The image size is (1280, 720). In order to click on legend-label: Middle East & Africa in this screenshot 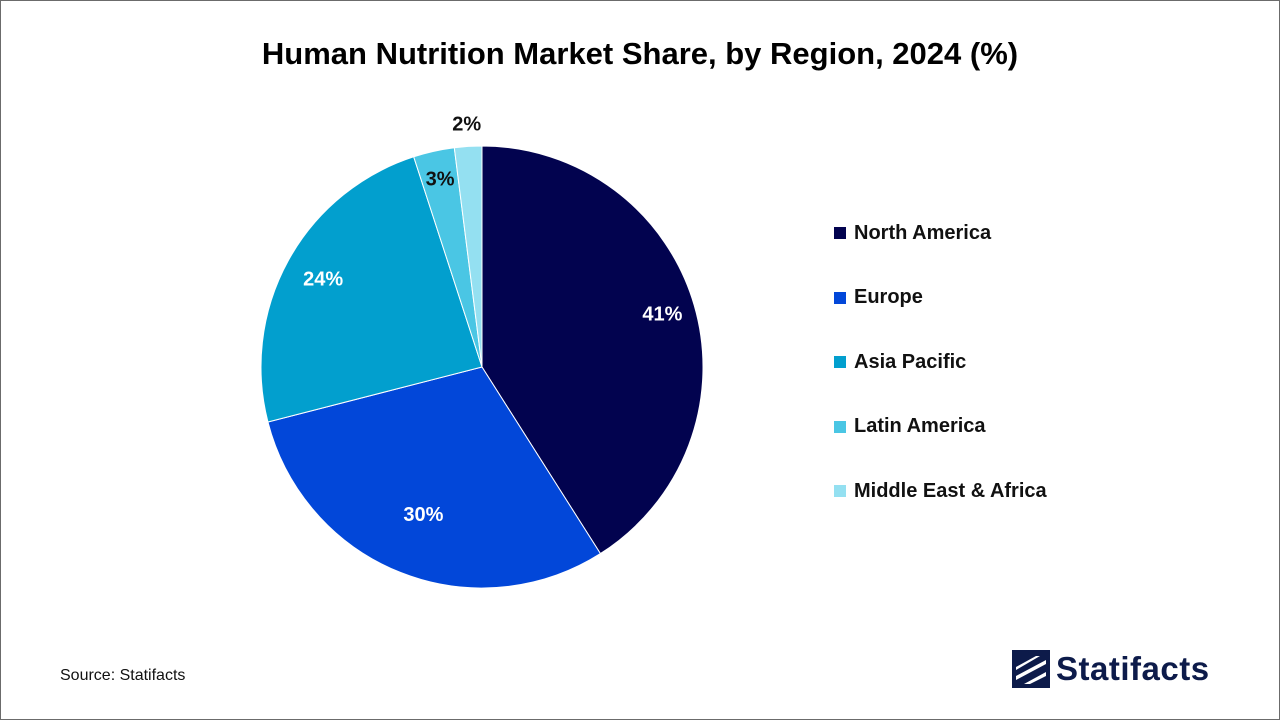, I will do `click(950, 490)`.